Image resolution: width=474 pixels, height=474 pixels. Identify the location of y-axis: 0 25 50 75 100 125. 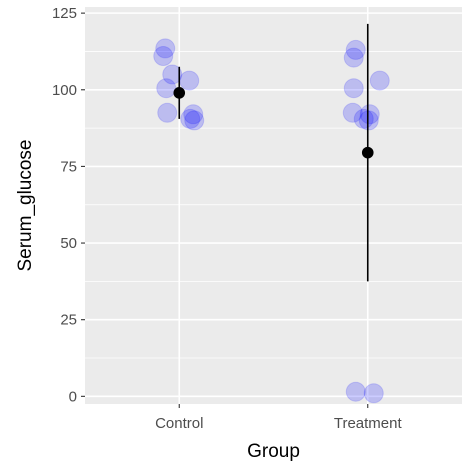
(68, 205).